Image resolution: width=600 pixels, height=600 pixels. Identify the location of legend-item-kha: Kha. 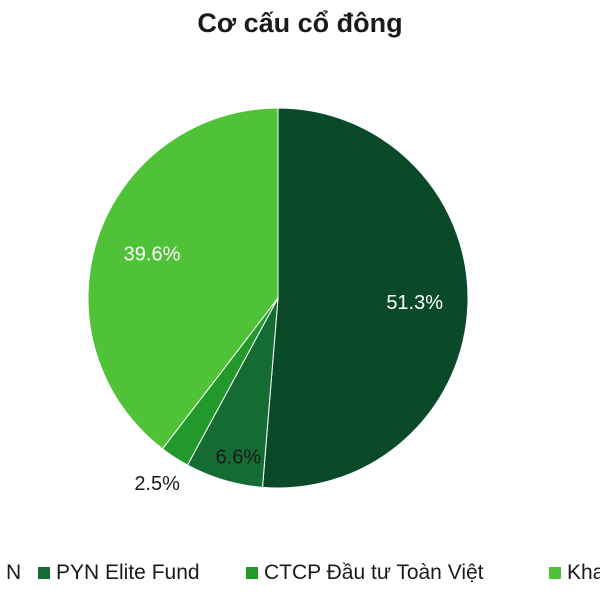
(574, 573).